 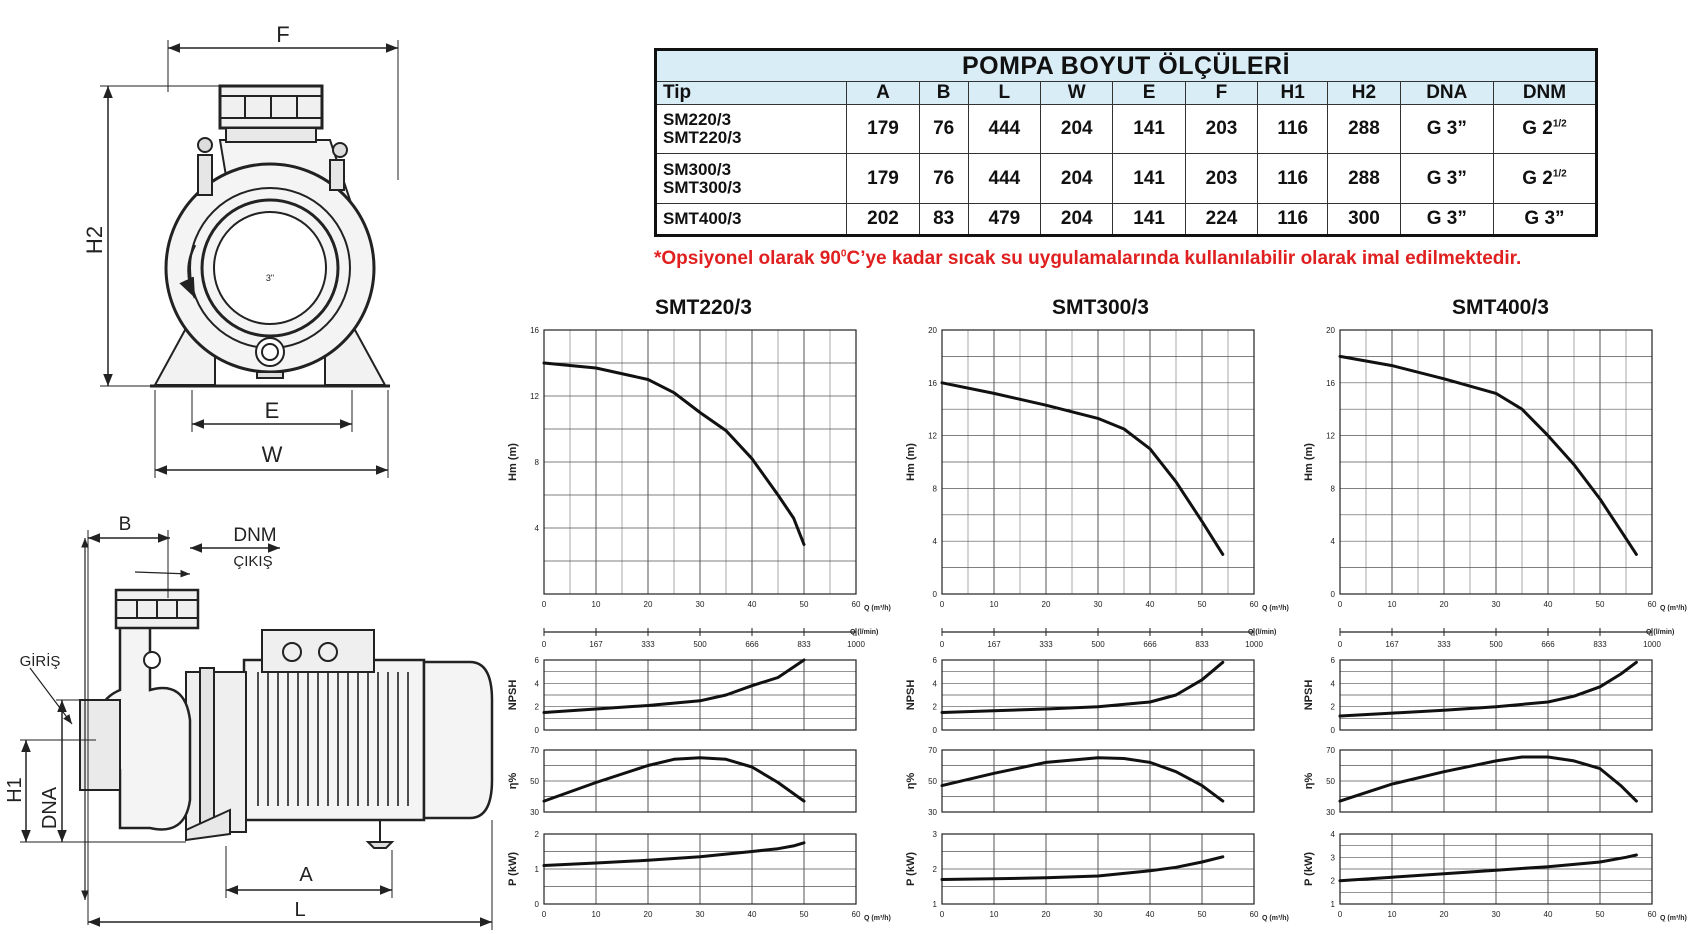 I want to click on col-l: L, so click(x=1004, y=93).